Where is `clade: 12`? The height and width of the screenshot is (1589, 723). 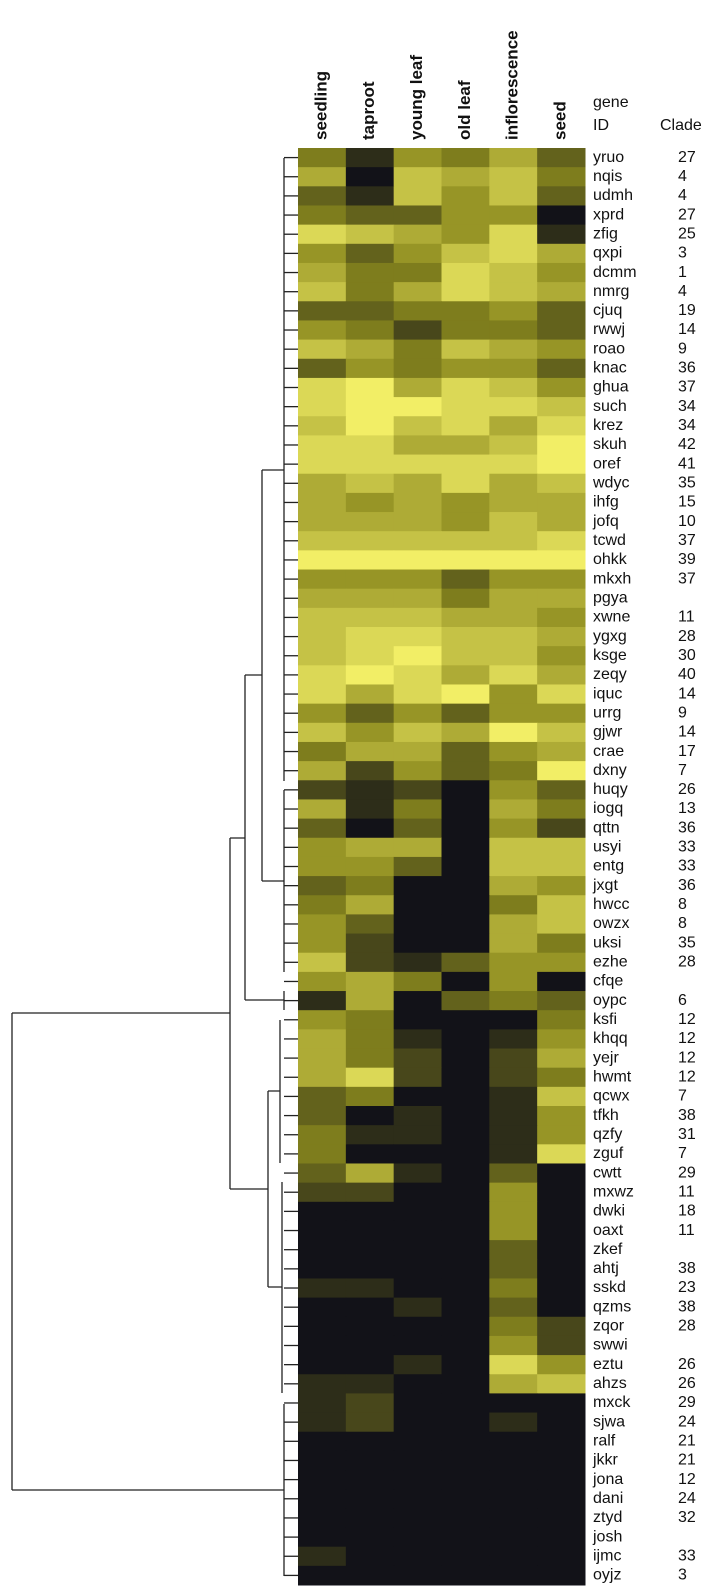 clade: 12 is located at coordinates (687, 1479).